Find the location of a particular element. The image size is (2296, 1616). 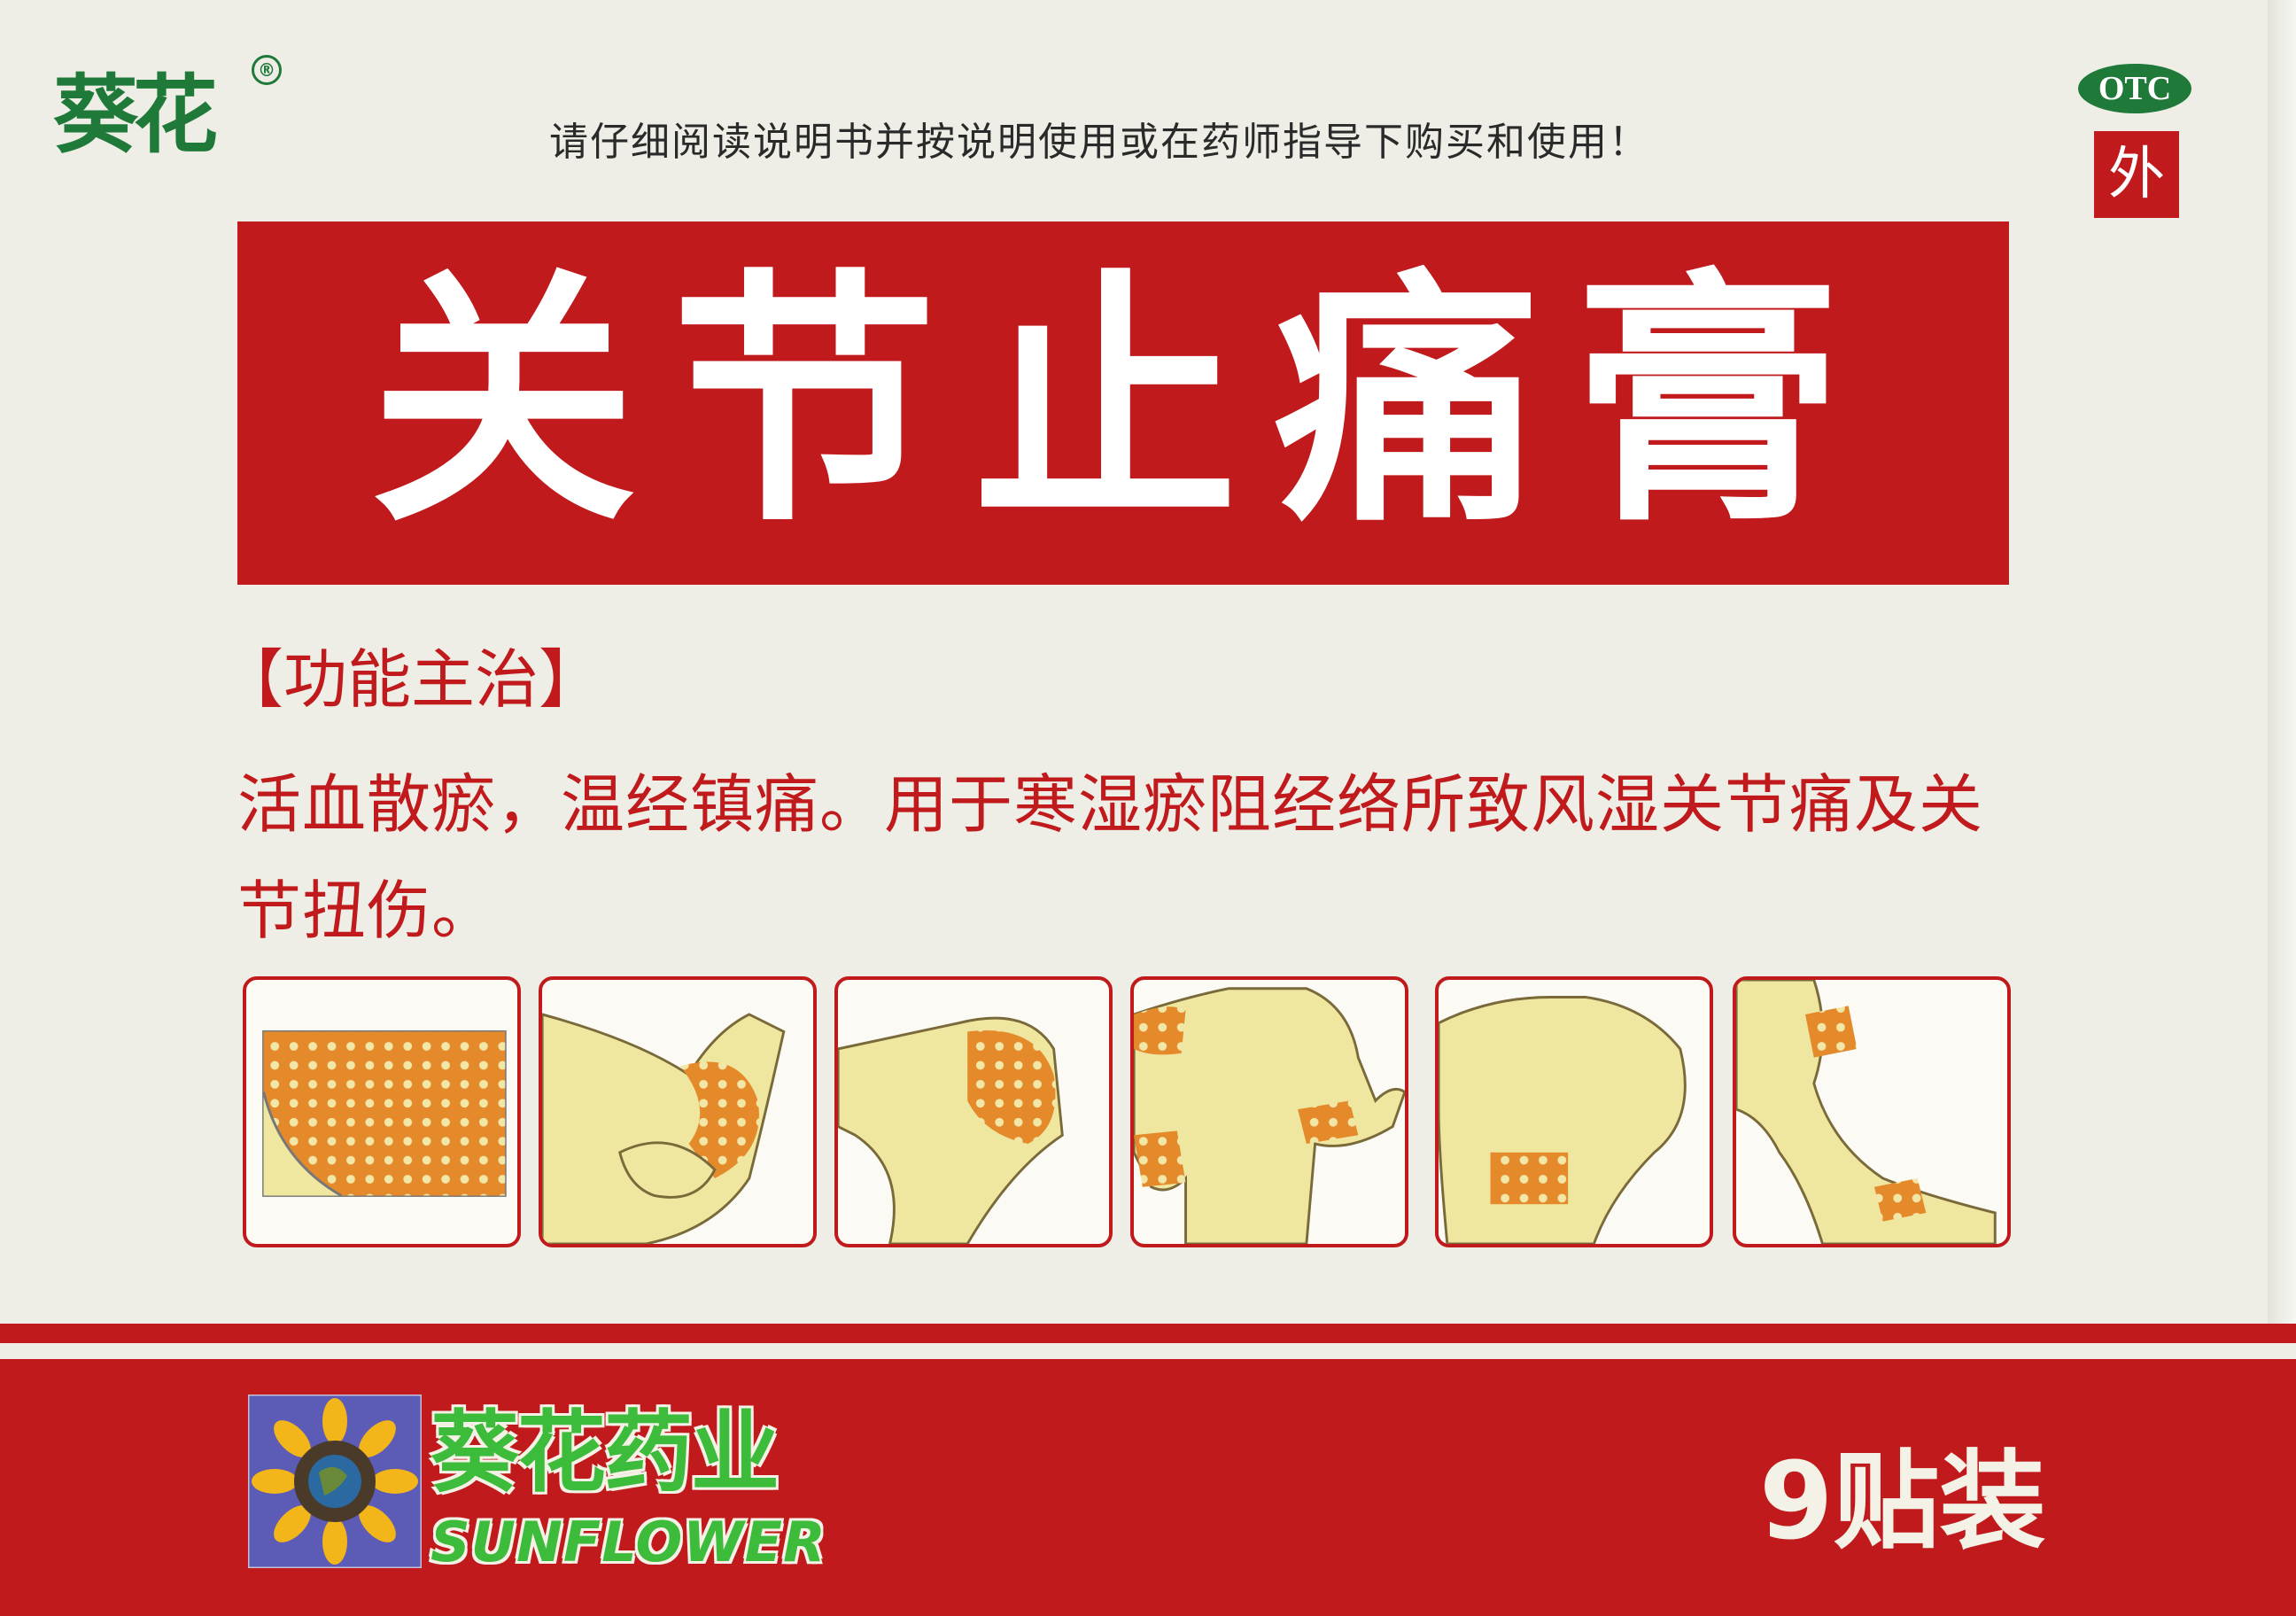

illustration-panel-knee-side is located at coordinates (678, 1111).